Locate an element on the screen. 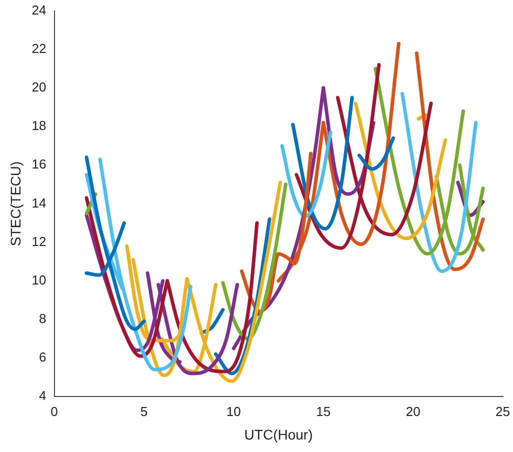 The image size is (513, 452). x-tick-label: 10 is located at coordinates (233, 411).